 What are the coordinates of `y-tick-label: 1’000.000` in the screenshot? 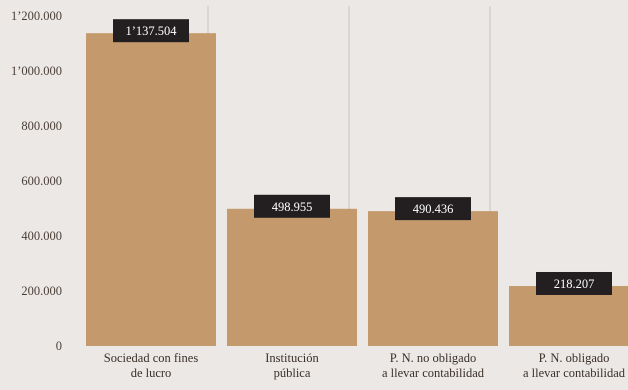 It's located at (36, 71).